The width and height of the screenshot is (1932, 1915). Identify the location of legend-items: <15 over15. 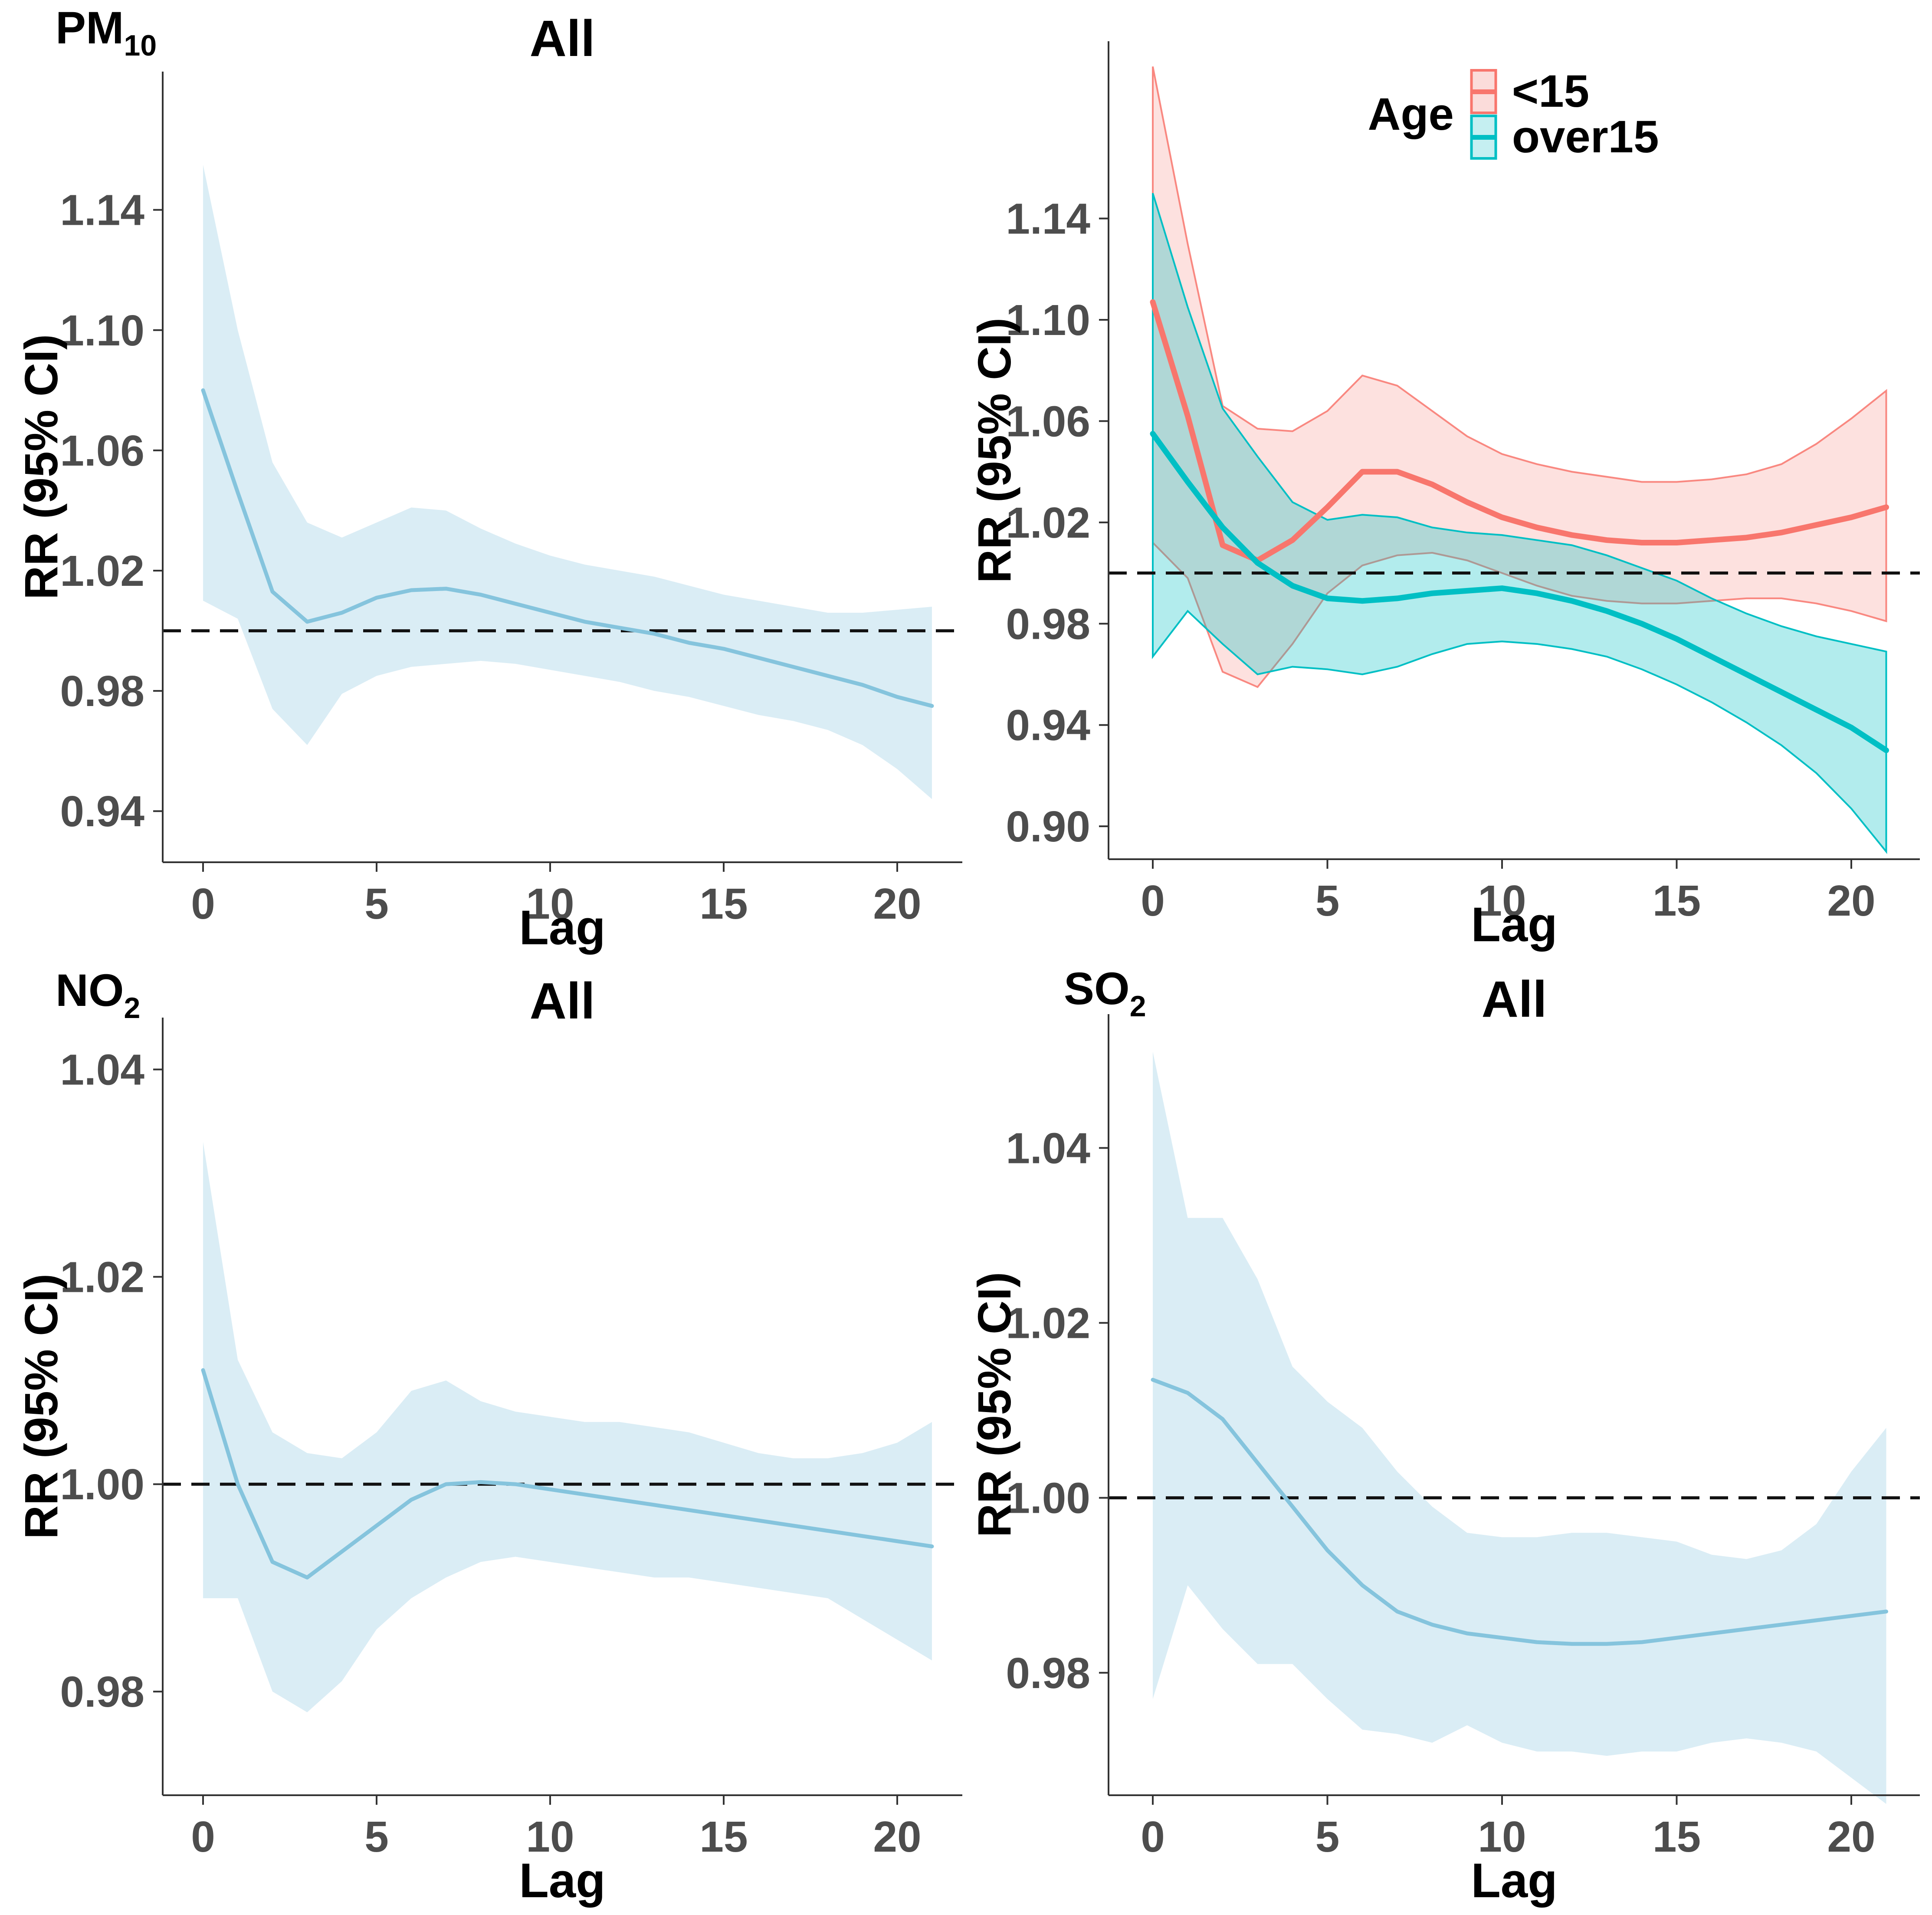
(1564, 114).